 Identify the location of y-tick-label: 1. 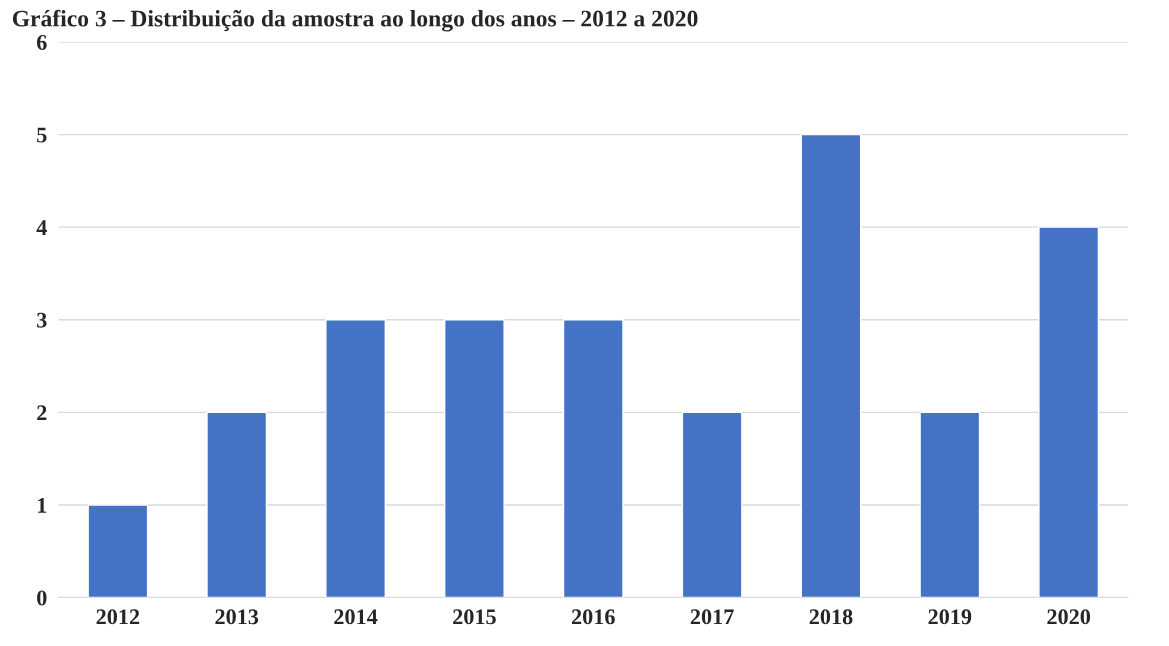
(42, 505).